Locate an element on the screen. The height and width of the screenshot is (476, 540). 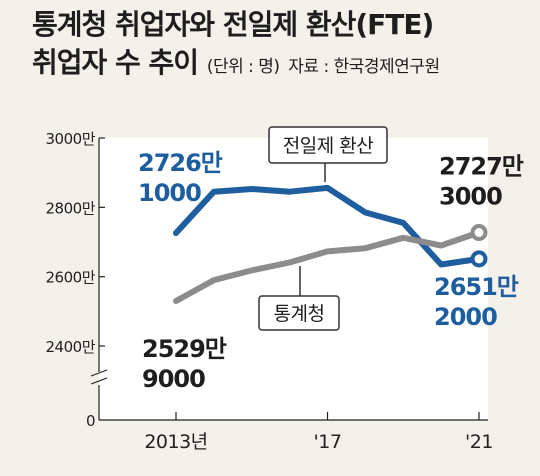
data-label-line1: 2727만 is located at coordinates (481, 167).